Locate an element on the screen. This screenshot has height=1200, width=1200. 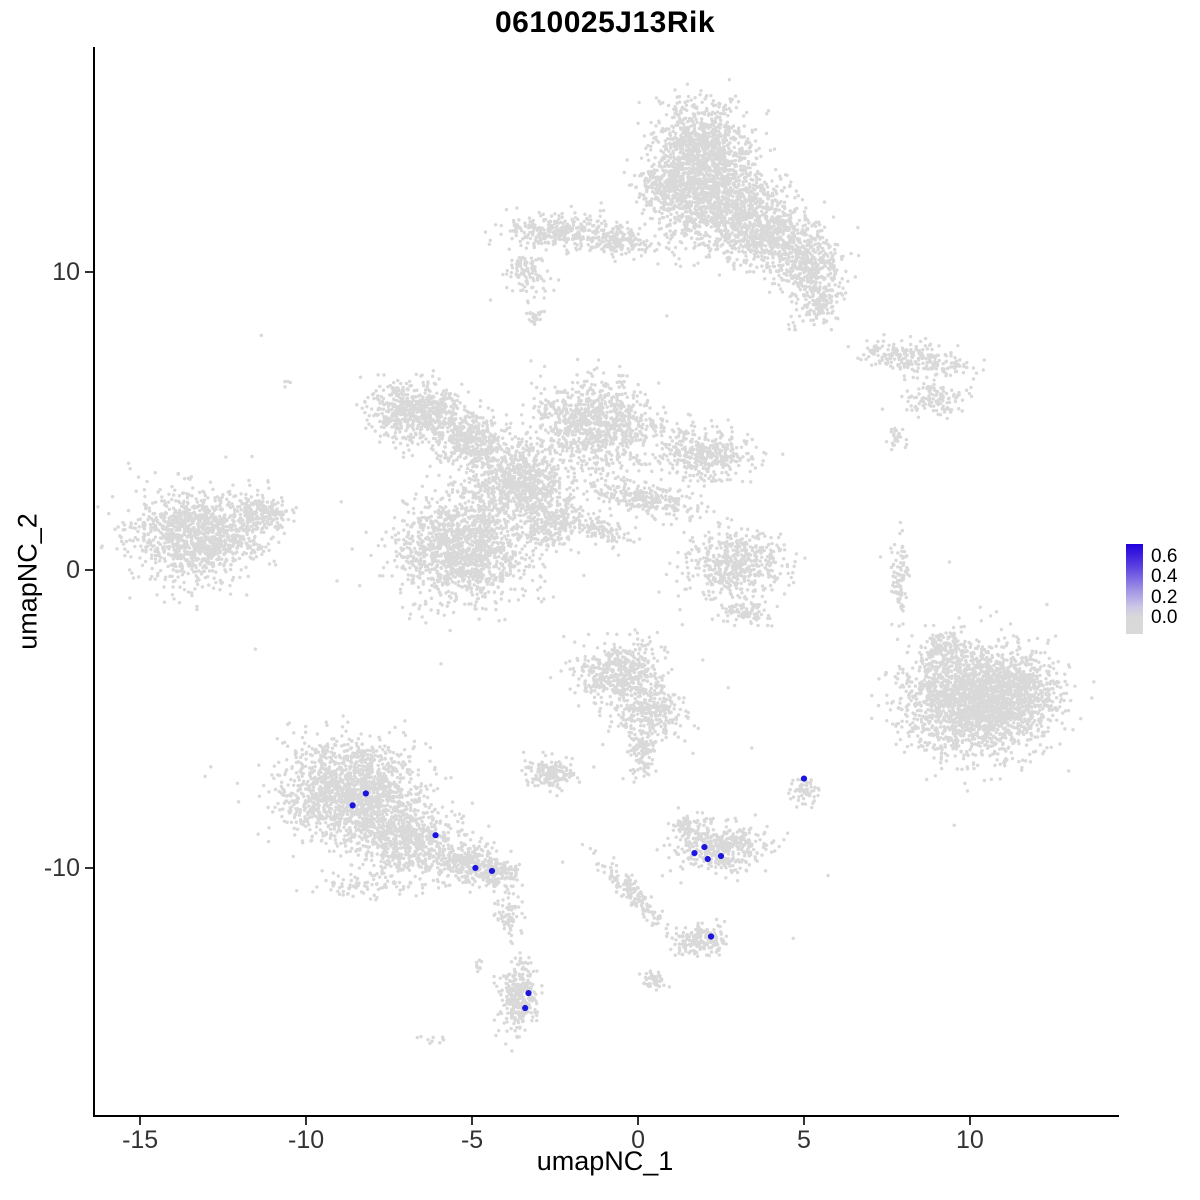
y-tick-label: -10 is located at coordinates (61, 867).